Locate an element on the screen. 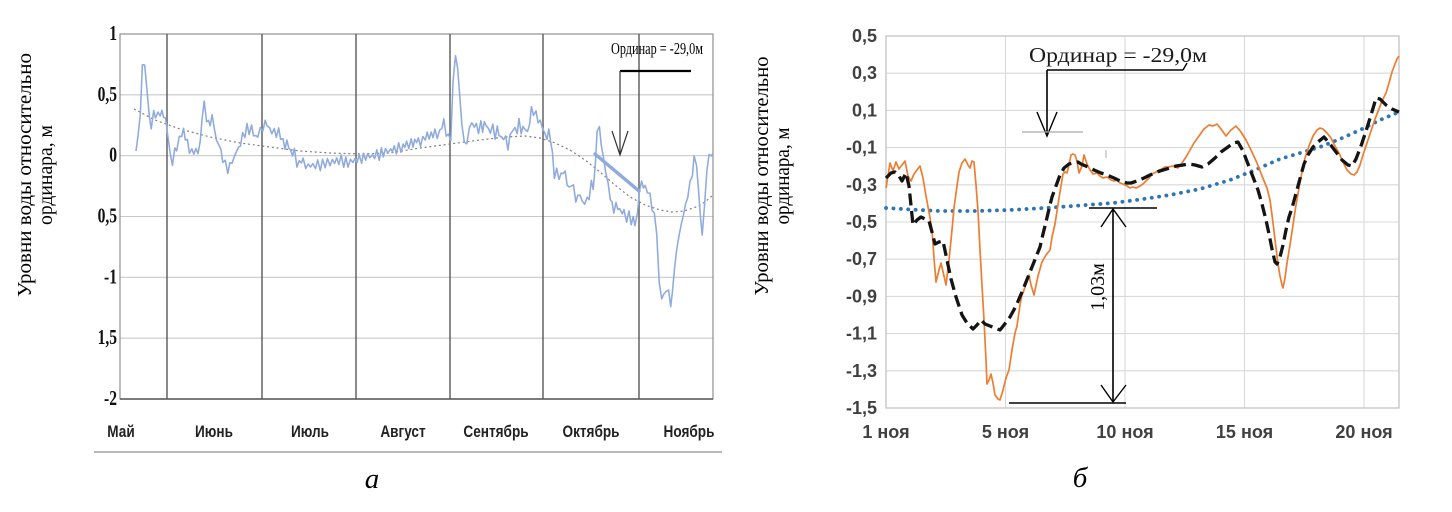 The width and height of the screenshot is (1452, 512). svg-text: 0,3 is located at coordinates (864, 73).